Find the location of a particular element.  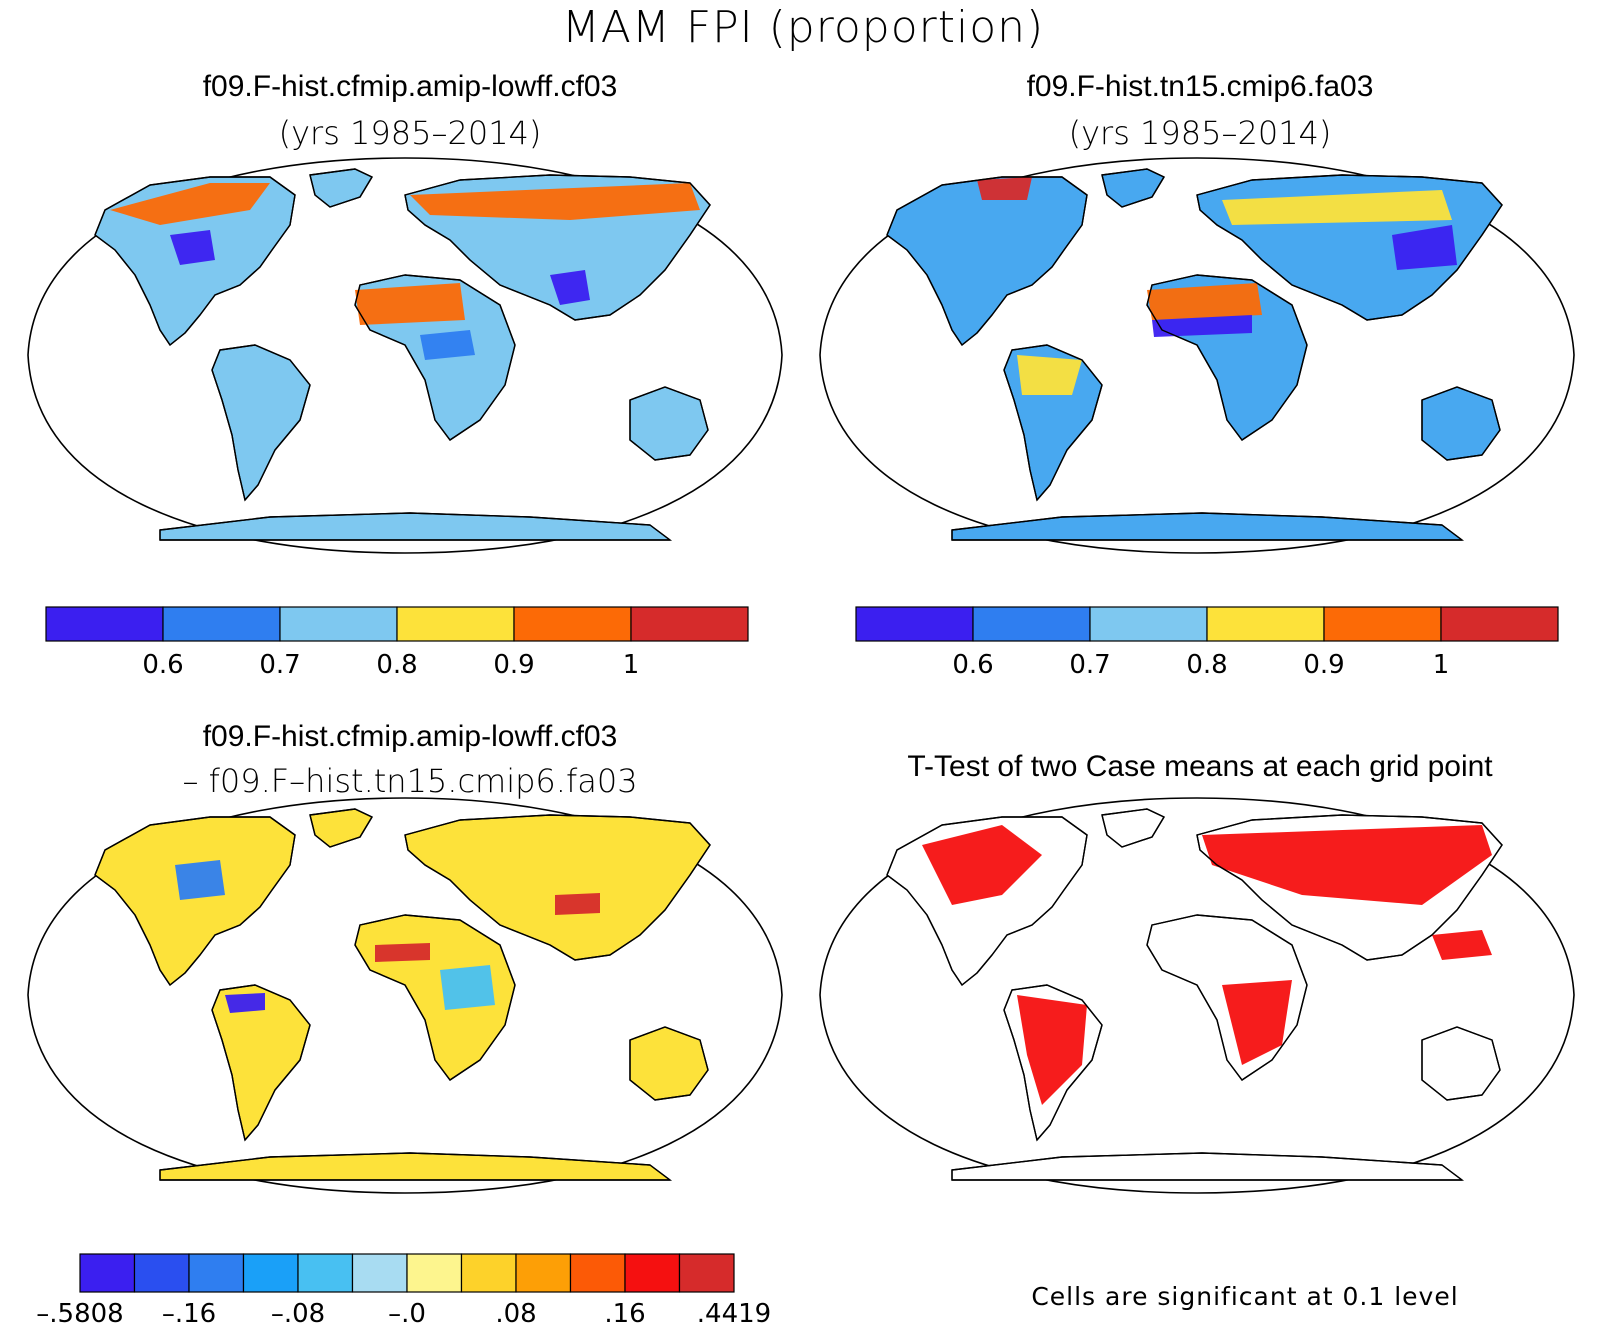

map-2-content is located at coordinates (1197, 355).